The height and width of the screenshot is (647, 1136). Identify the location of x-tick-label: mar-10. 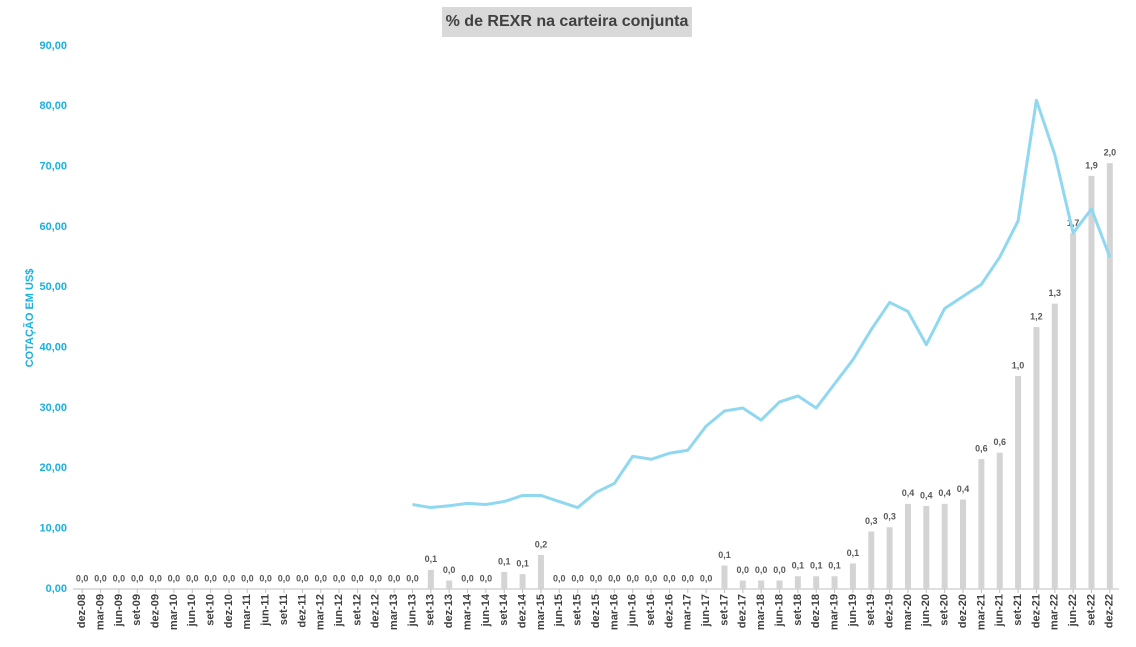
(174, 612).